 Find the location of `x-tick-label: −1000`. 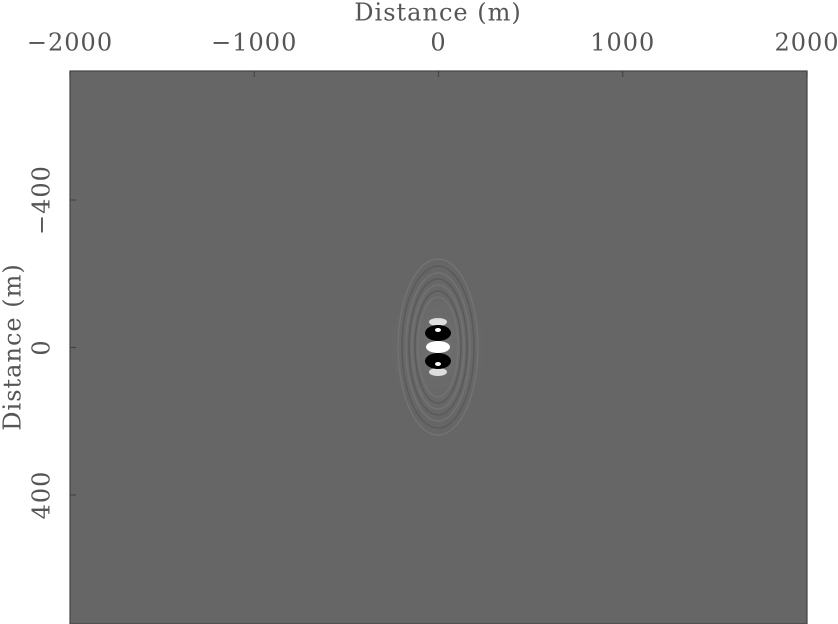

x-tick-label: −1000 is located at coordinates (254, 43).